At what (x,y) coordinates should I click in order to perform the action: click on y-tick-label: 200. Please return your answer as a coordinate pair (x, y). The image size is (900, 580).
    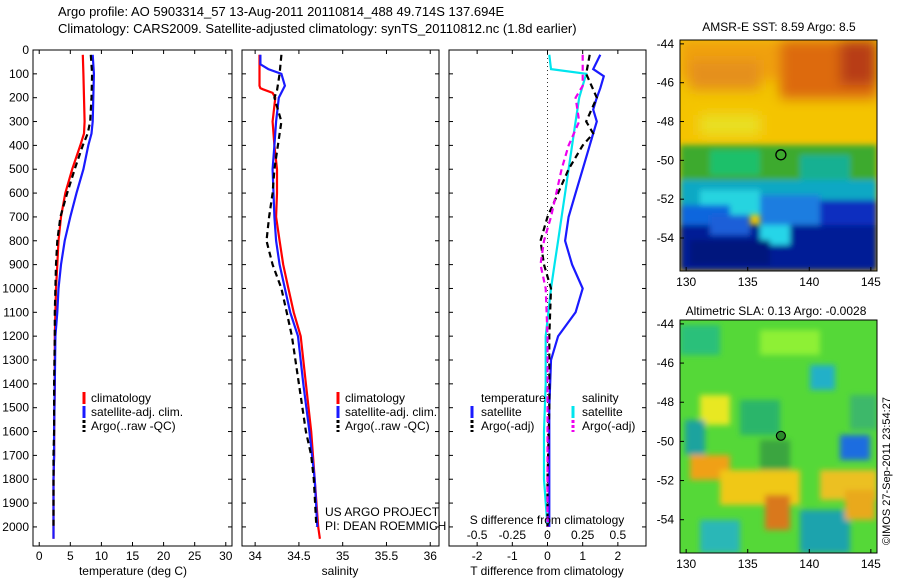
    Looking at the image, I should click on (19, 98).